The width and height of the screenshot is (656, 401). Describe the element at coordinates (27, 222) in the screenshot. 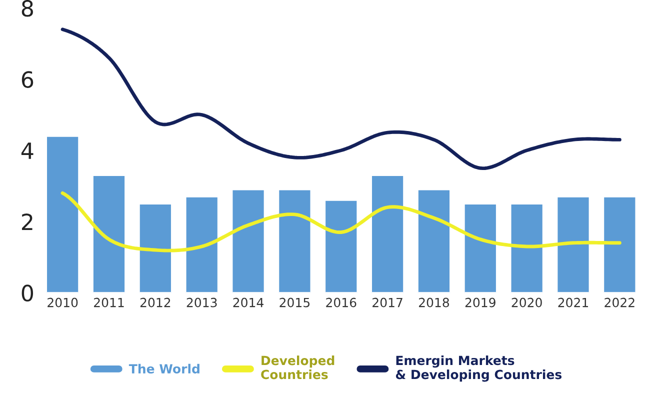

I see `y-tick-label: 2` at that location.